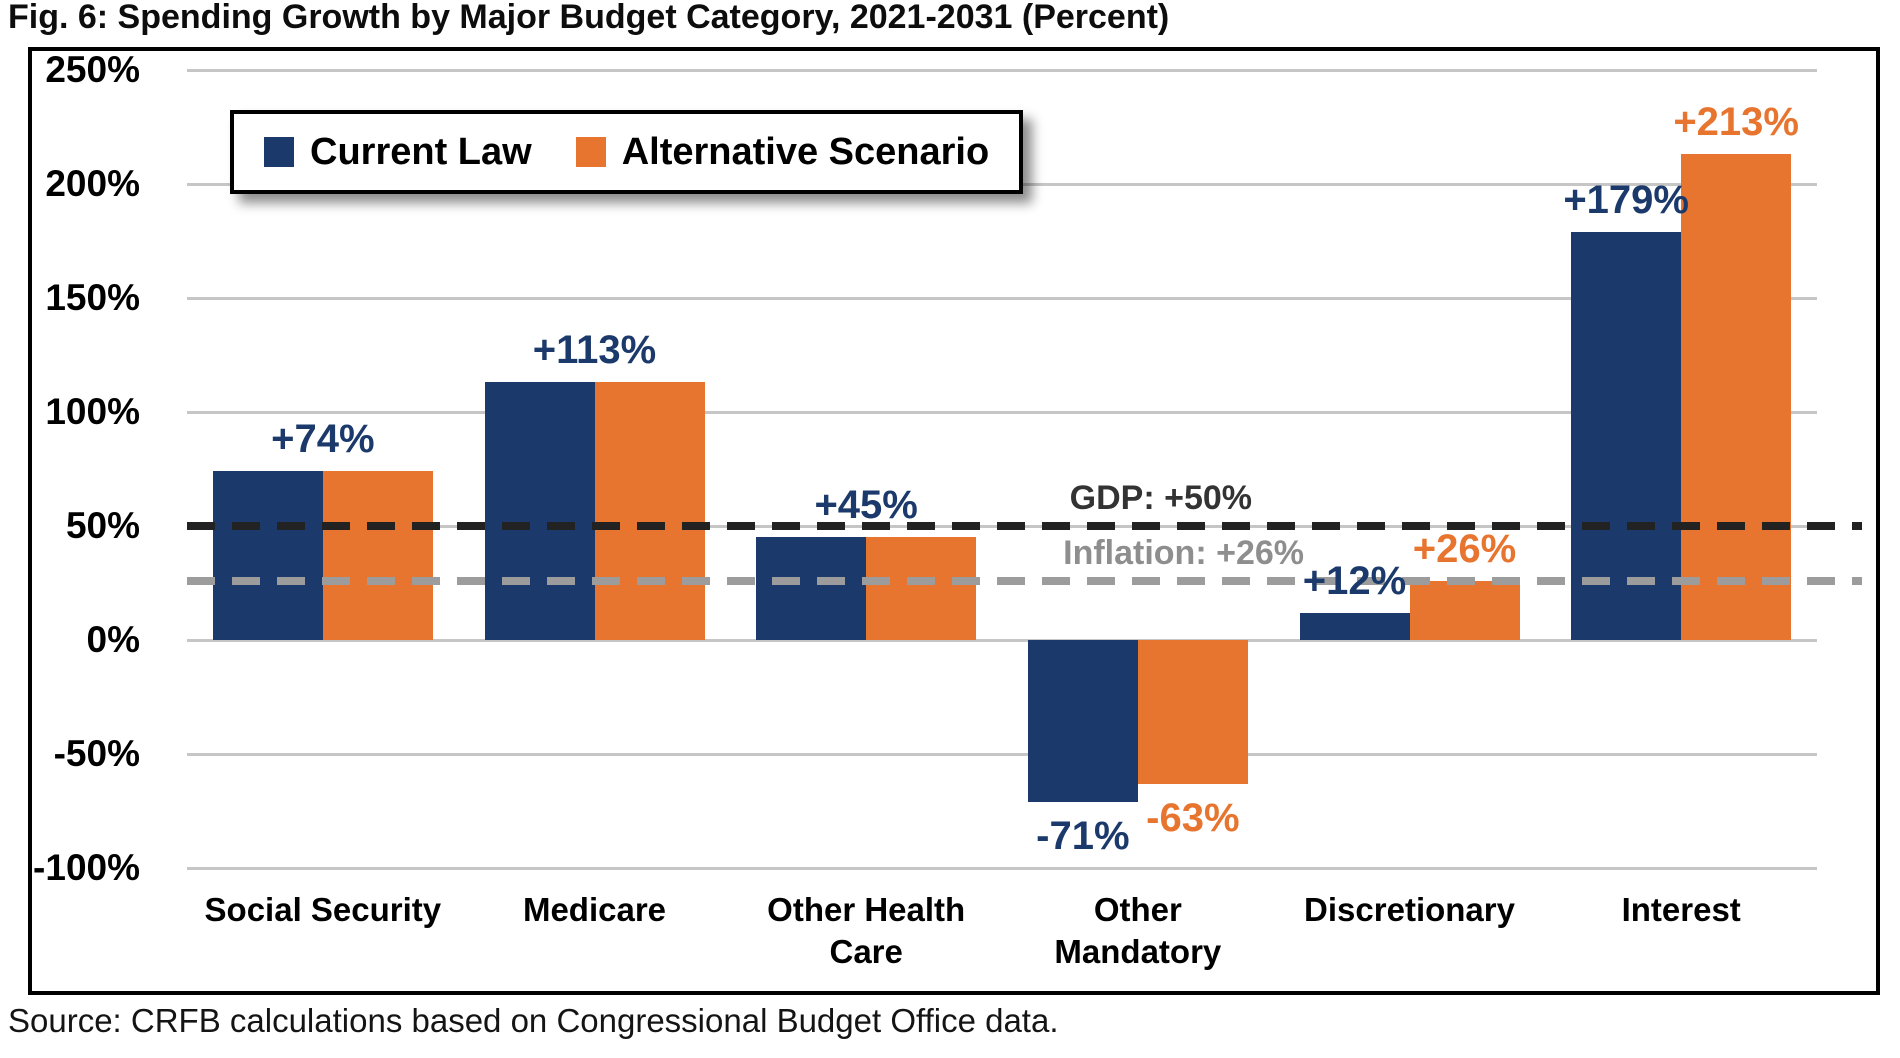 This screenshot has height=1058, width=1900. Describe the element at coordinates (113, 639) in the screenshot. I see `y-axis-tick-label: 0%` at that location.